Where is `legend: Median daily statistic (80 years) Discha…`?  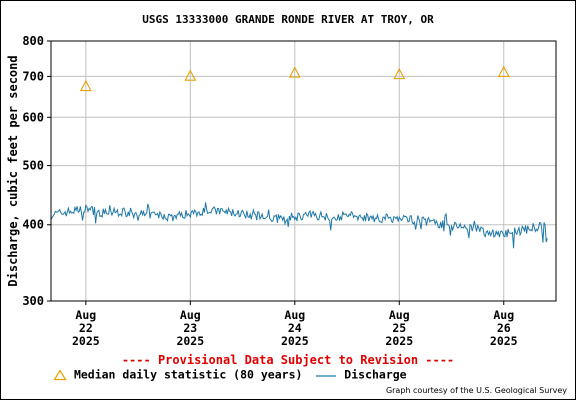
legend: Median daily statistic (80 years) Discha… is located at coordinates (230, 374).